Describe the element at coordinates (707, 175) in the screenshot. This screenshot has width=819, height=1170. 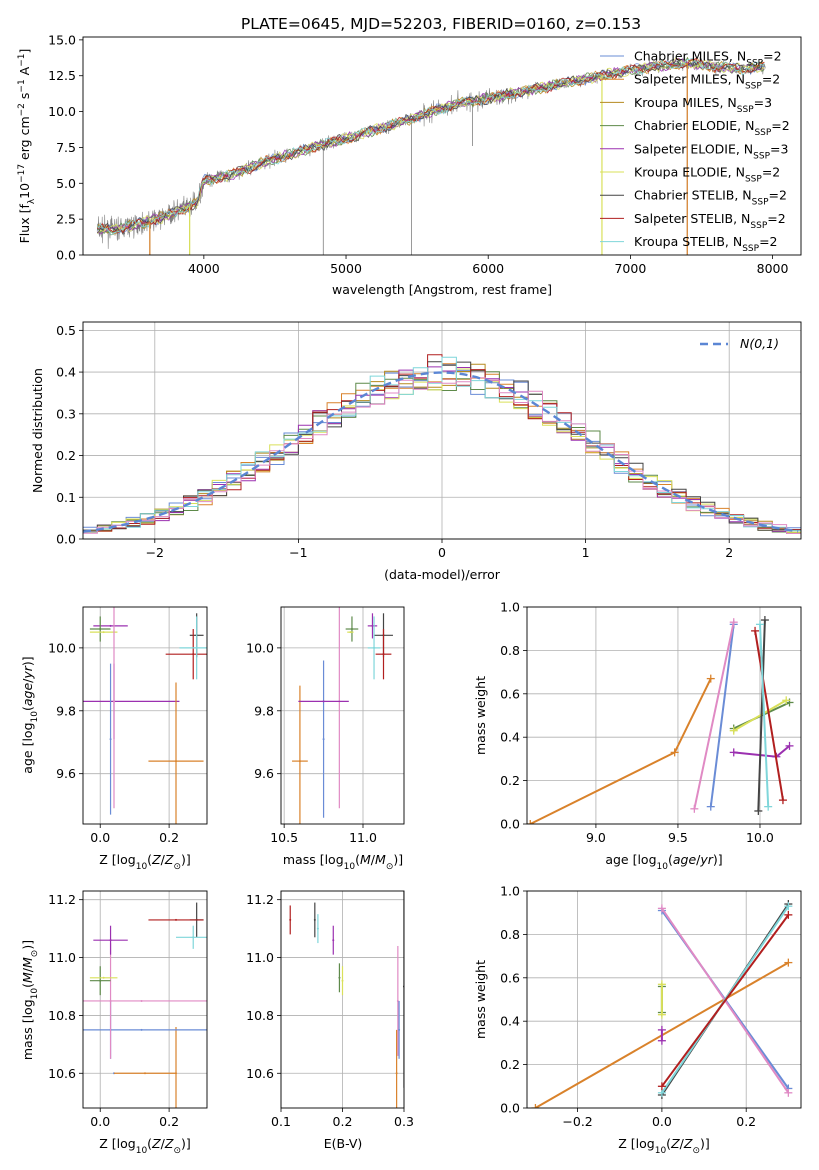
I see `legend-entry: Kroupa ELODIE, NSSP=2` at that location.